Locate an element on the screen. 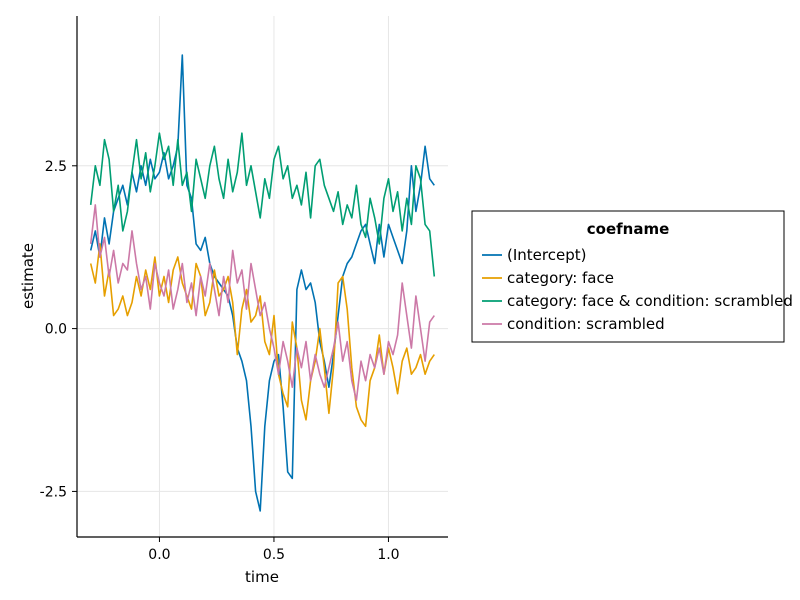  legend-box is located at coordinates (628, 276).